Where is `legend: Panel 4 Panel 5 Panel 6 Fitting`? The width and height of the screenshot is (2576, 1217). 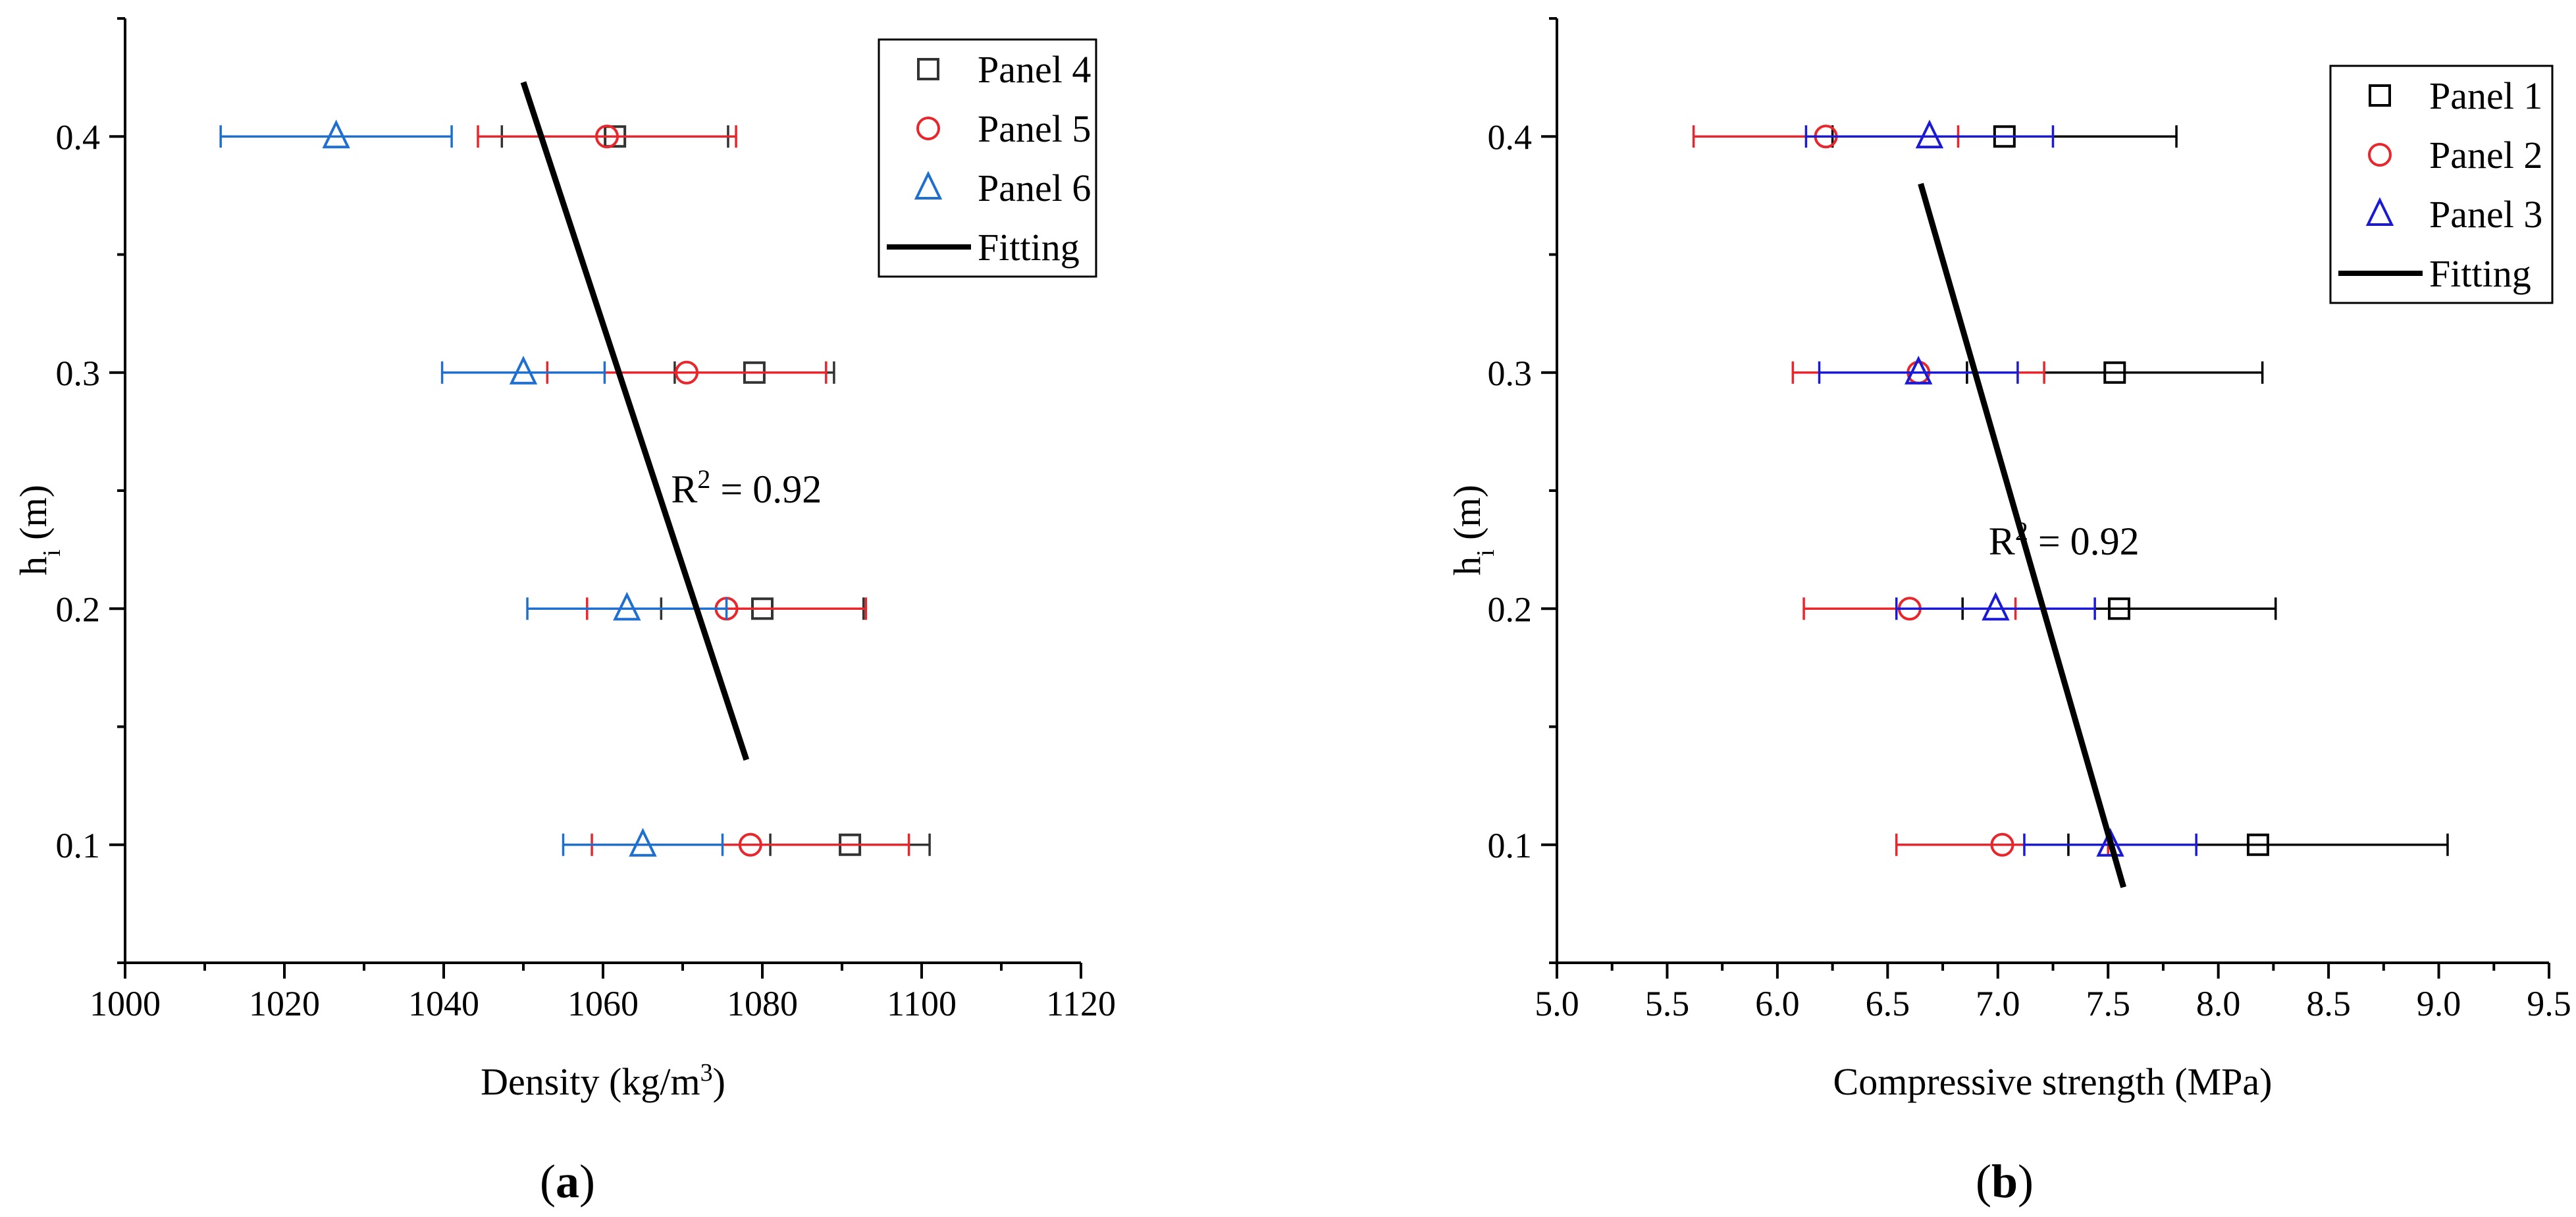
legend: Panel 4 Panel 5 Panel 6 Fitting is located at coordinates (988, 158).